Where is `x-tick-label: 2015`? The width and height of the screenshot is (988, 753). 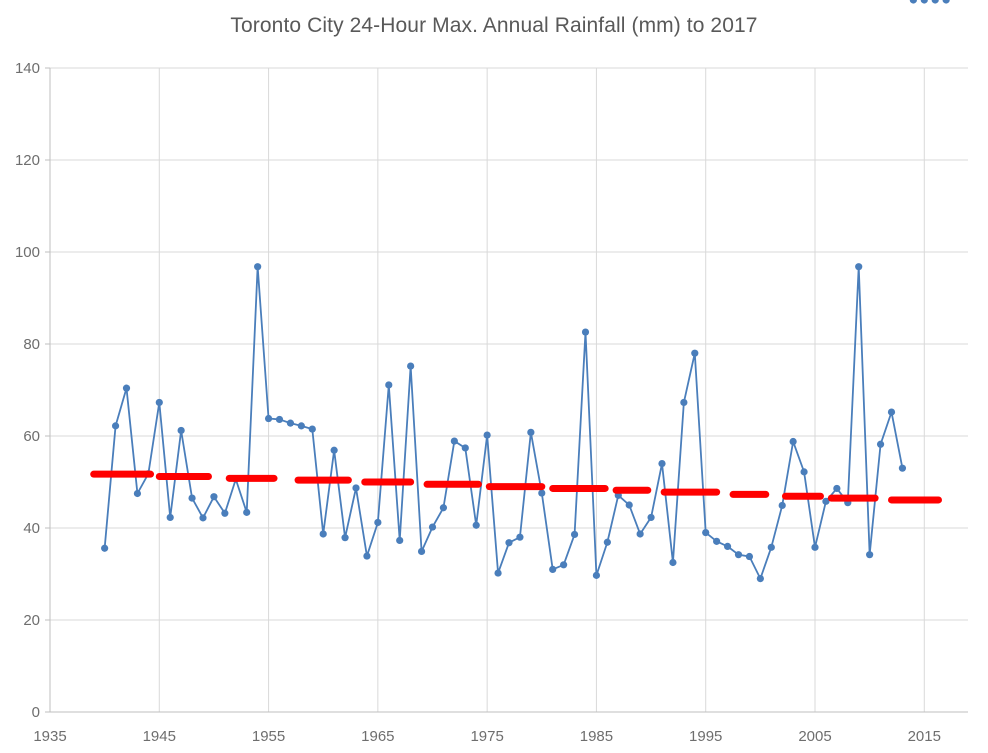
x-tick-label: 2015 is located at coordinates (924, 736).